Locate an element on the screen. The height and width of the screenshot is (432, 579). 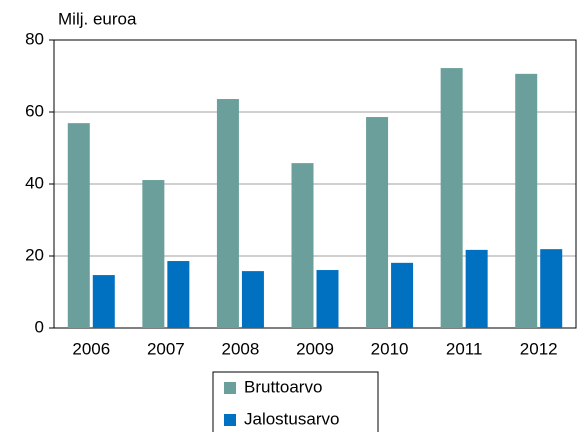
legend-box is located at coordinates (295, 401).